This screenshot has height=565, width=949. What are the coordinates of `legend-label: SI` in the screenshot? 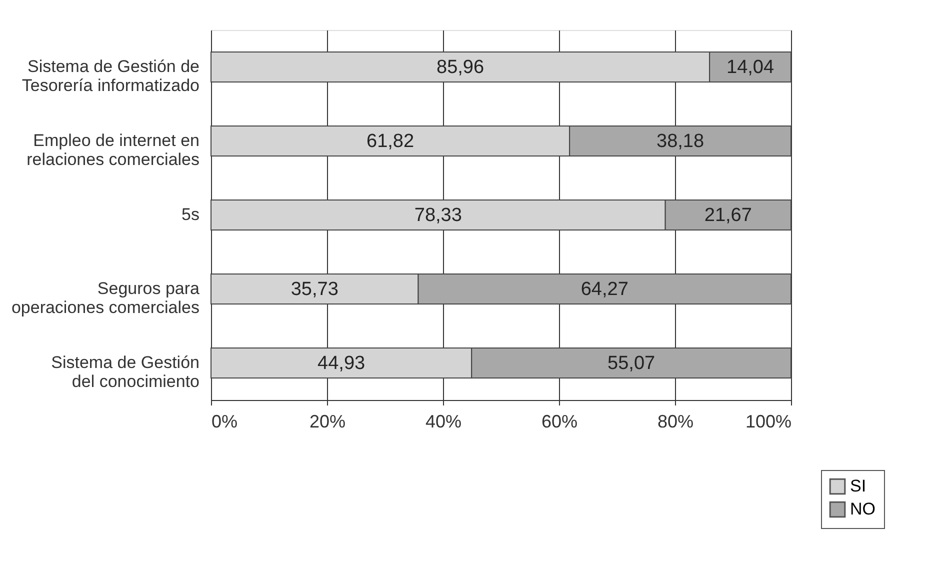 It's located at (858, 486).